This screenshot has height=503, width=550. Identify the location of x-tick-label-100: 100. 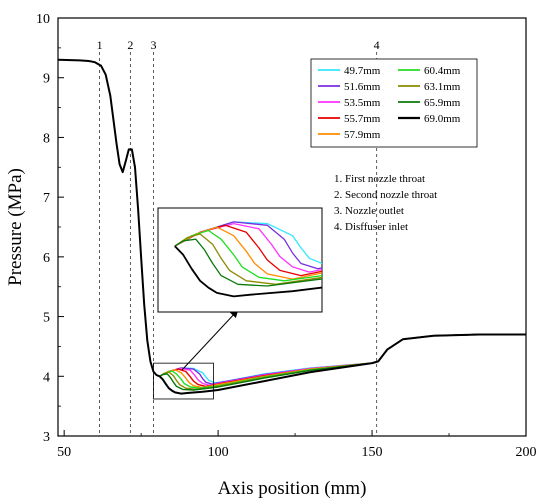
(218, 452).